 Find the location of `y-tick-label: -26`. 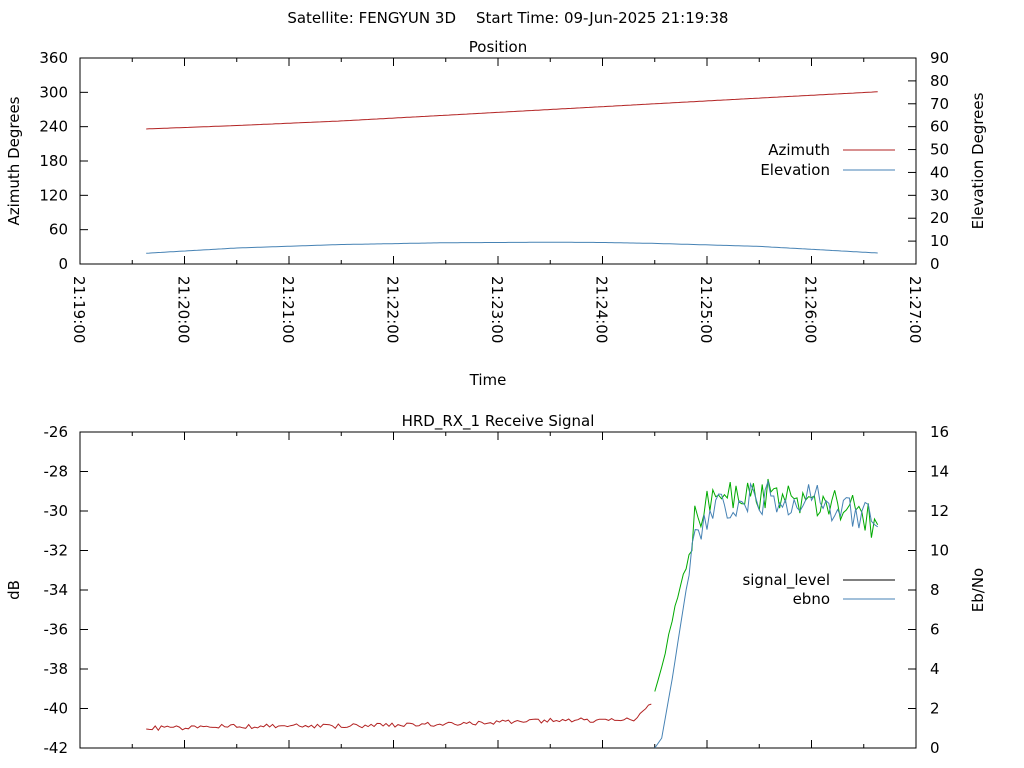

y-tick-label: -26 is located at coordinates (56, 432).